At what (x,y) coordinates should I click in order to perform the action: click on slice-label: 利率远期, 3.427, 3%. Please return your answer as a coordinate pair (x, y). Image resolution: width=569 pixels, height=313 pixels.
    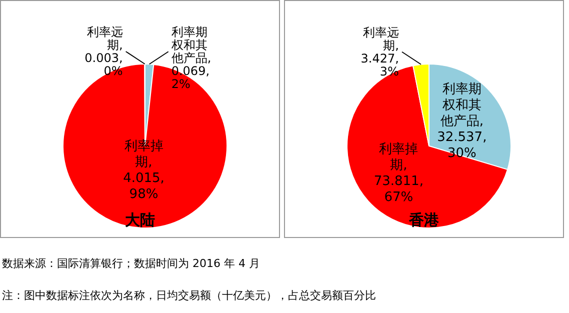
    Looking at the image, I should click on (379, 51).